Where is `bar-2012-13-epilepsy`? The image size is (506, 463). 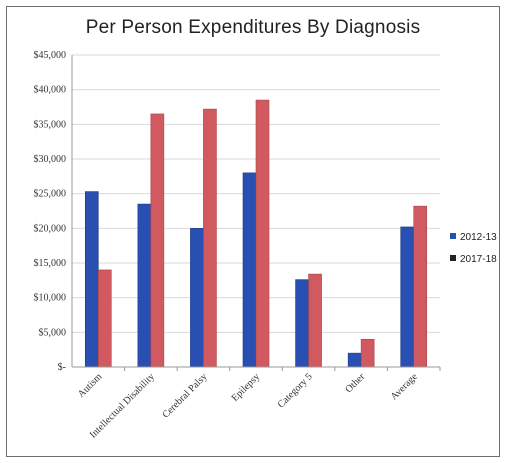 bar-2012-13-epilepsy is located at coordinates (249, 270).